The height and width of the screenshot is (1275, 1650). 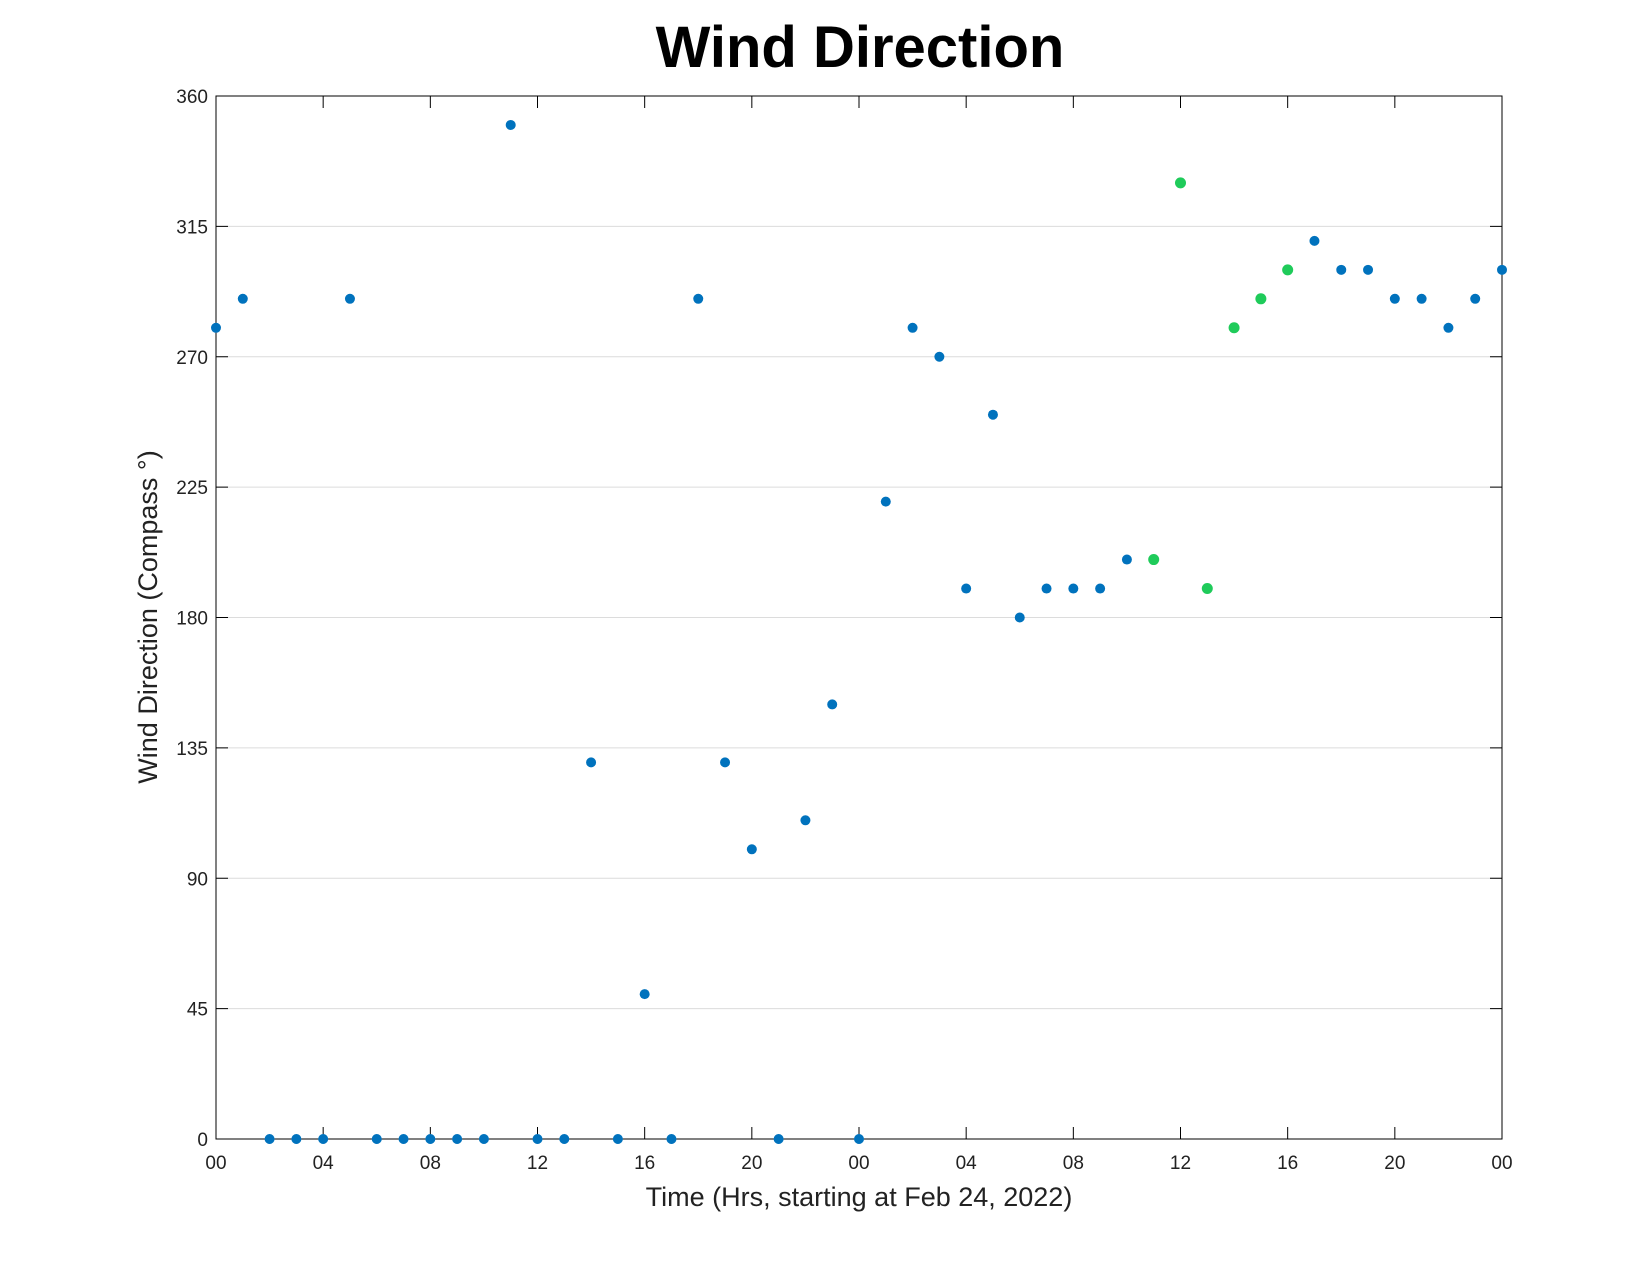 I want to click on y-axis-label: Wind Direction (Compass °), so click(x=148, y=616).